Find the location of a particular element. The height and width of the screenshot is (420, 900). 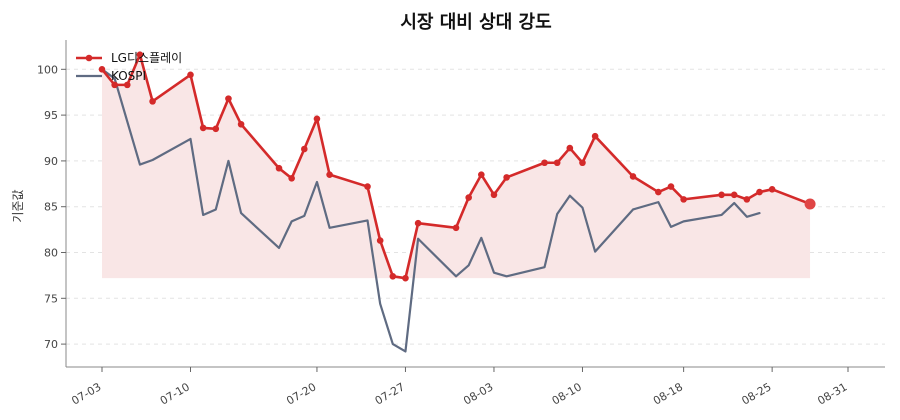

y-tick-label-75: 75 is located at coordinates (51, 298).